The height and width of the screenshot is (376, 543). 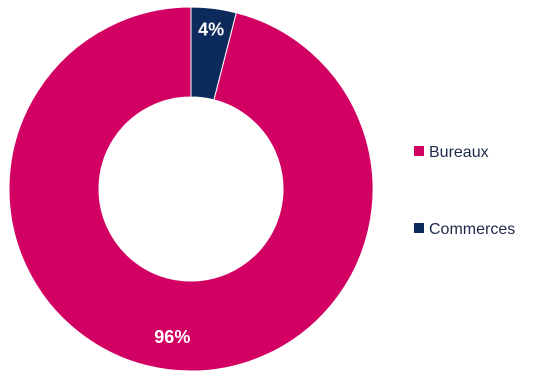 I want to click on legend-label-bureaux: Bureaux, so click(x=459, y=152).